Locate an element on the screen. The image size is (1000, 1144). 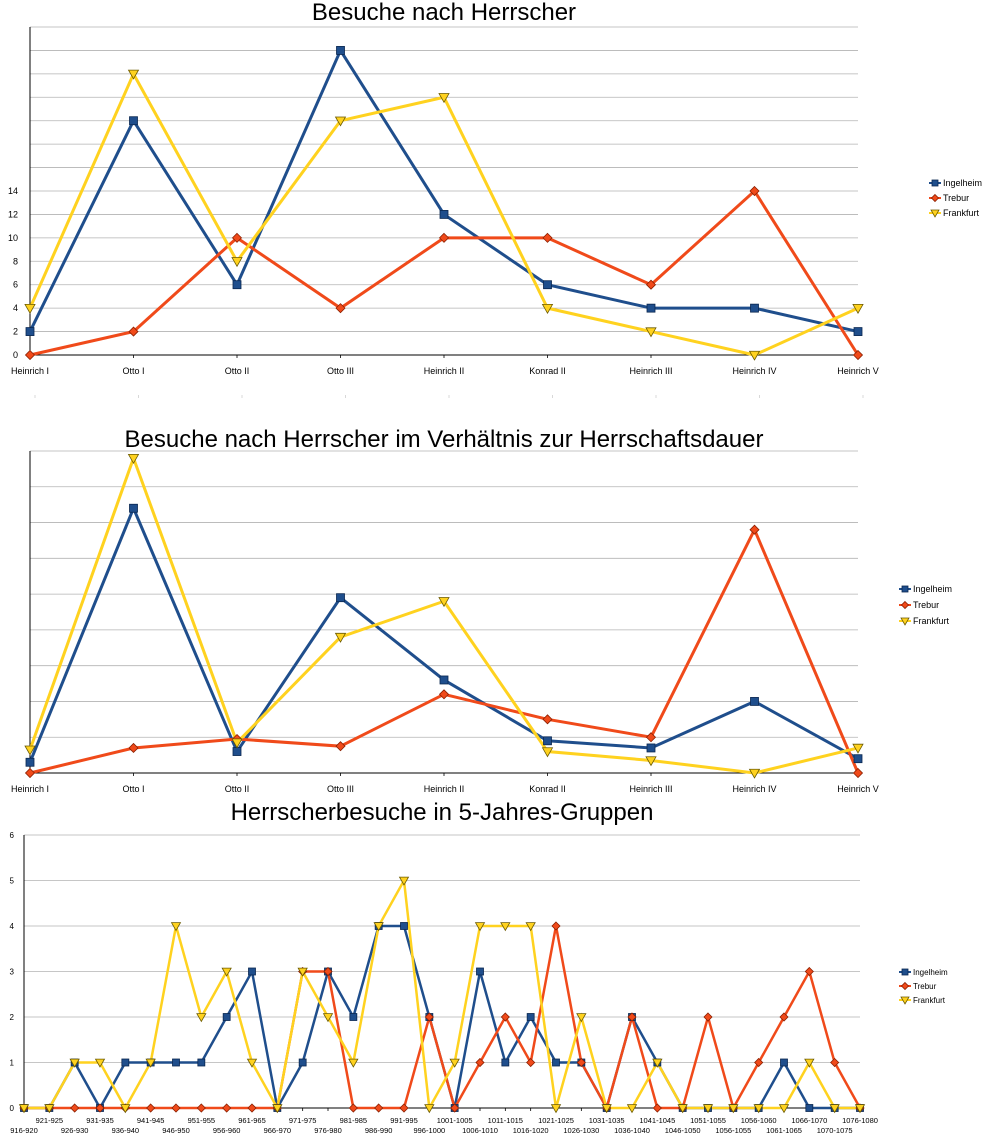
y-tick-label: 5 is located at coordinates (12, 881).